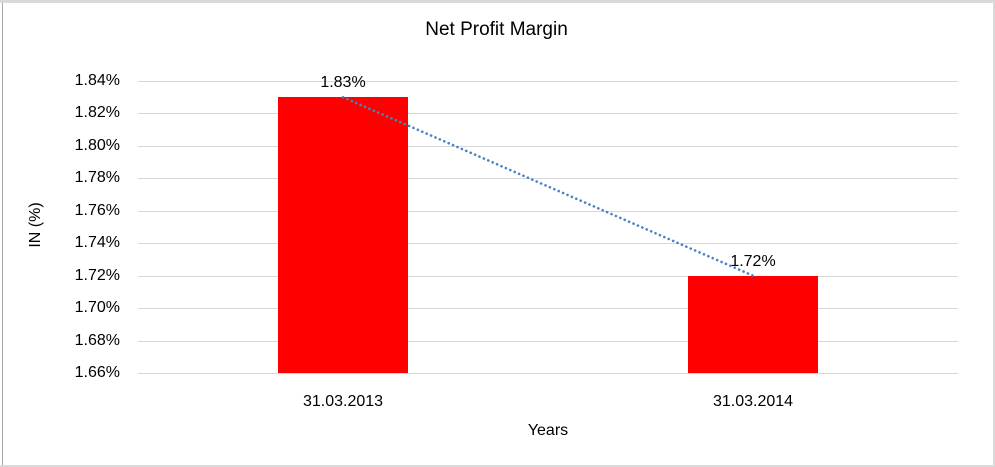 This screenshot has height=467, width=995. What do you see at coordinates (97, 340) in the screenshot?
I see `y-axis-tick-label: 1.68%` at bounding box center [97, 340].